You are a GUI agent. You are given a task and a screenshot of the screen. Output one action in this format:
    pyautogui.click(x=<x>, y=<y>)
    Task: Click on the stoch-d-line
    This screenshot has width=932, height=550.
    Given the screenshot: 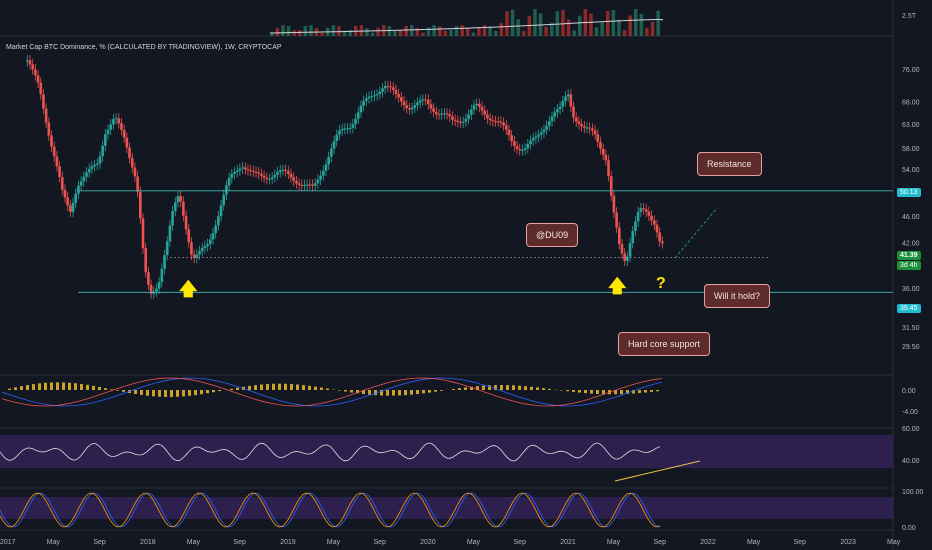 What is the action you would take?
    pyautogui.click(x=330, y=510)
    